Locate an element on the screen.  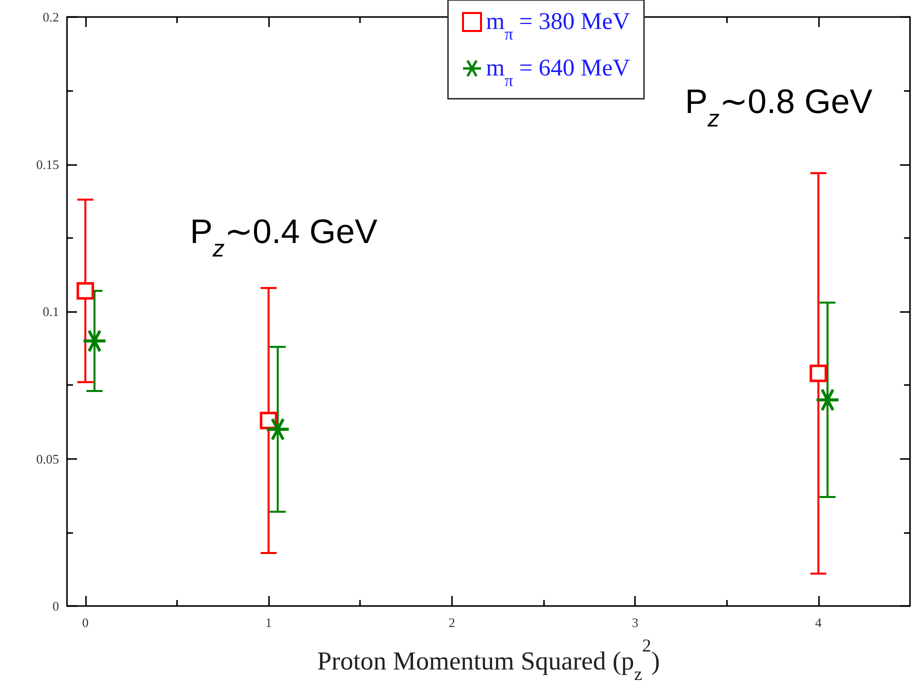
y-tick-label: 0.2 is located at coordinates (50, 17).